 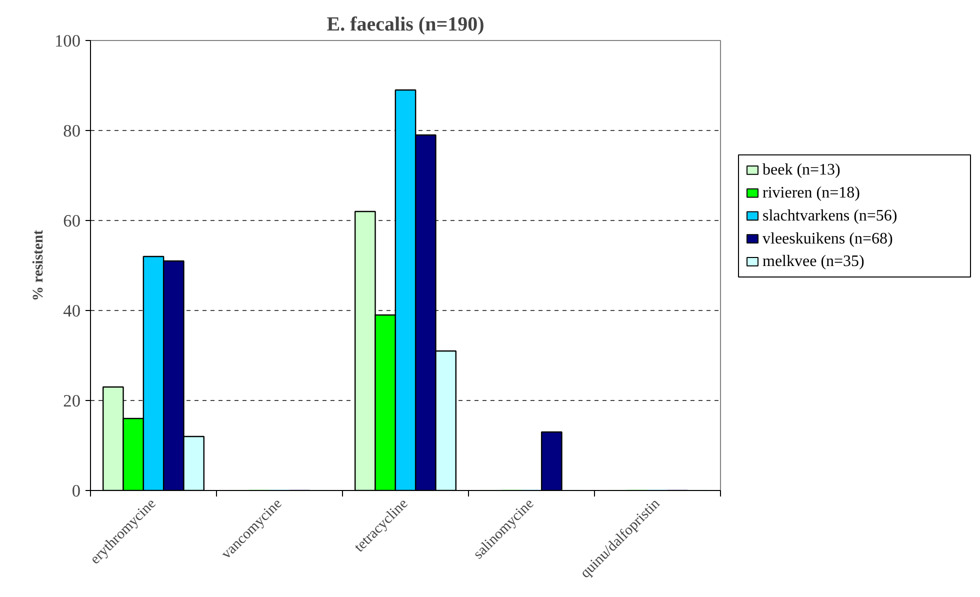 What do you see at coordinates (71, 131) in the screenshot?
I see `y-tick-label: 80` at bounding box center [71, 131].